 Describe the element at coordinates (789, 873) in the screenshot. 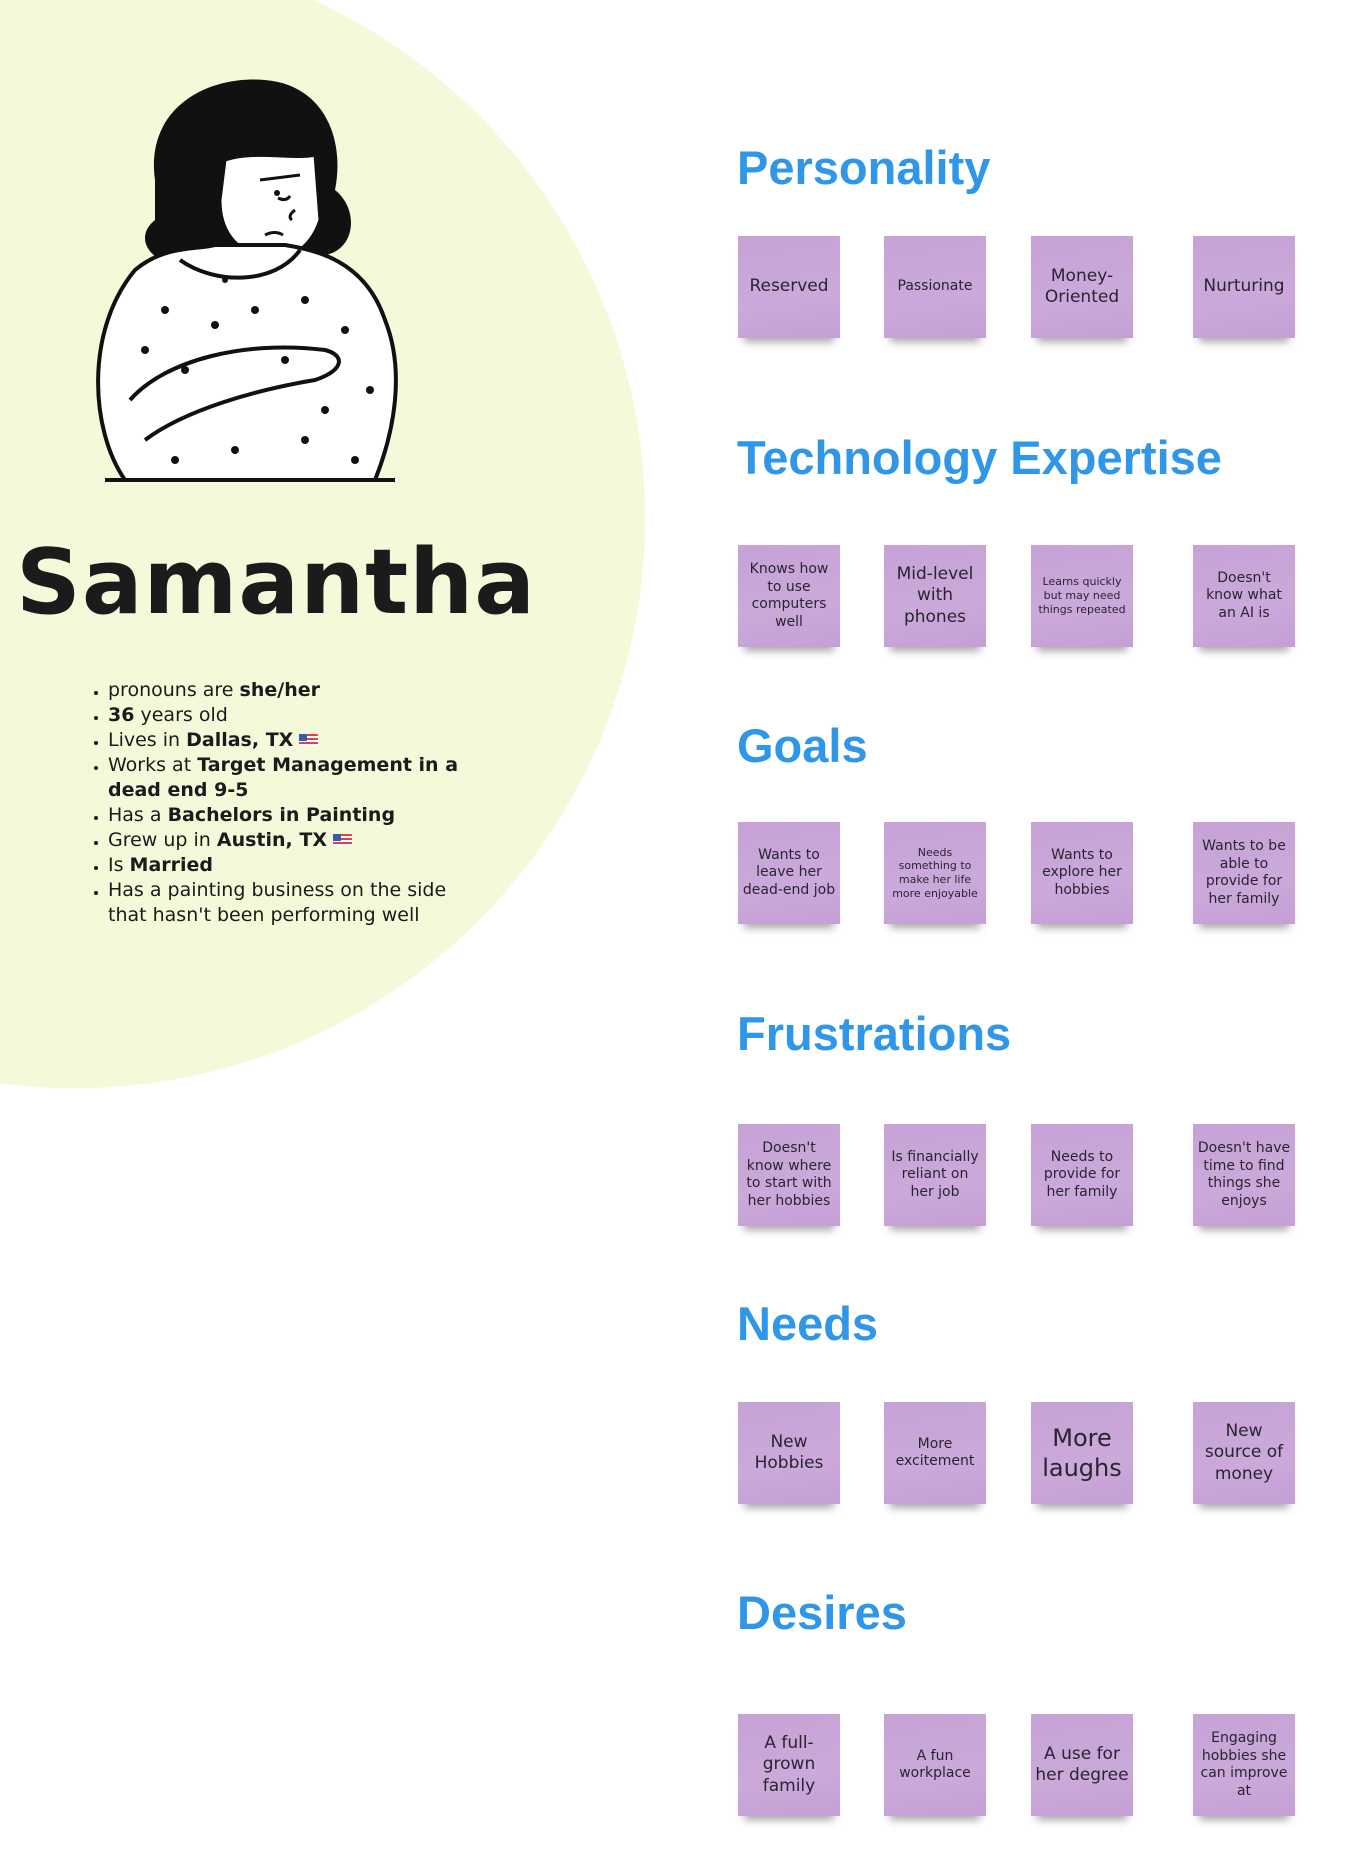

I see `sticky-note: Wants to leave her dead-end job` at that location.